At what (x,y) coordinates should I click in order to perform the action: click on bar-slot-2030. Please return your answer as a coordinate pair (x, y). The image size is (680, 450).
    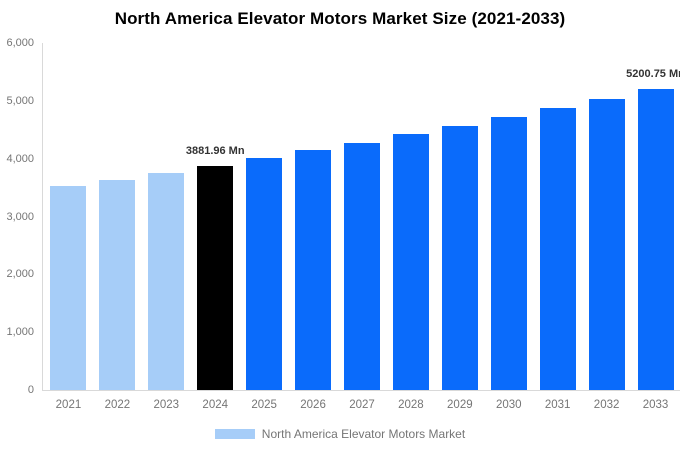
    Looking at the image, I should click on (508, 216).